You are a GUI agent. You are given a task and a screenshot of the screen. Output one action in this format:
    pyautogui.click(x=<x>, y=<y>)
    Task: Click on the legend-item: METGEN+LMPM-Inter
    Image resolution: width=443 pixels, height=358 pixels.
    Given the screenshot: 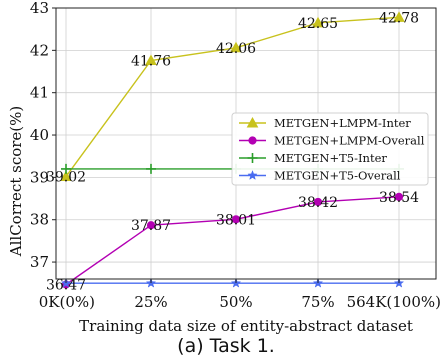 What is the action you would take?
    pyautogui.click(x=325, y=123)
    